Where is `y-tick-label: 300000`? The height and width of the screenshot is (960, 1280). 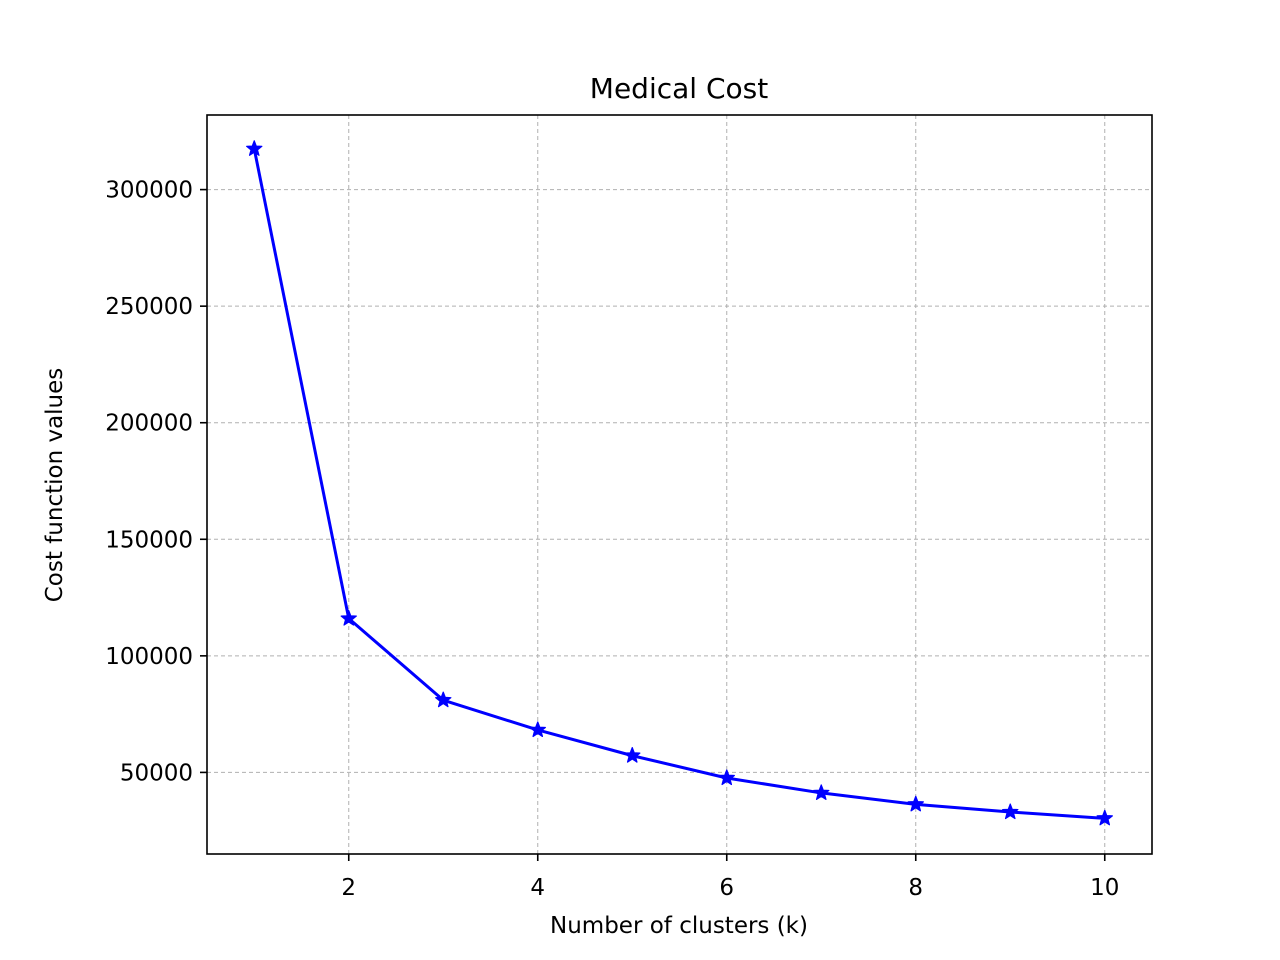
y-tick-label: 300000 is located at coordinates (149, 191).